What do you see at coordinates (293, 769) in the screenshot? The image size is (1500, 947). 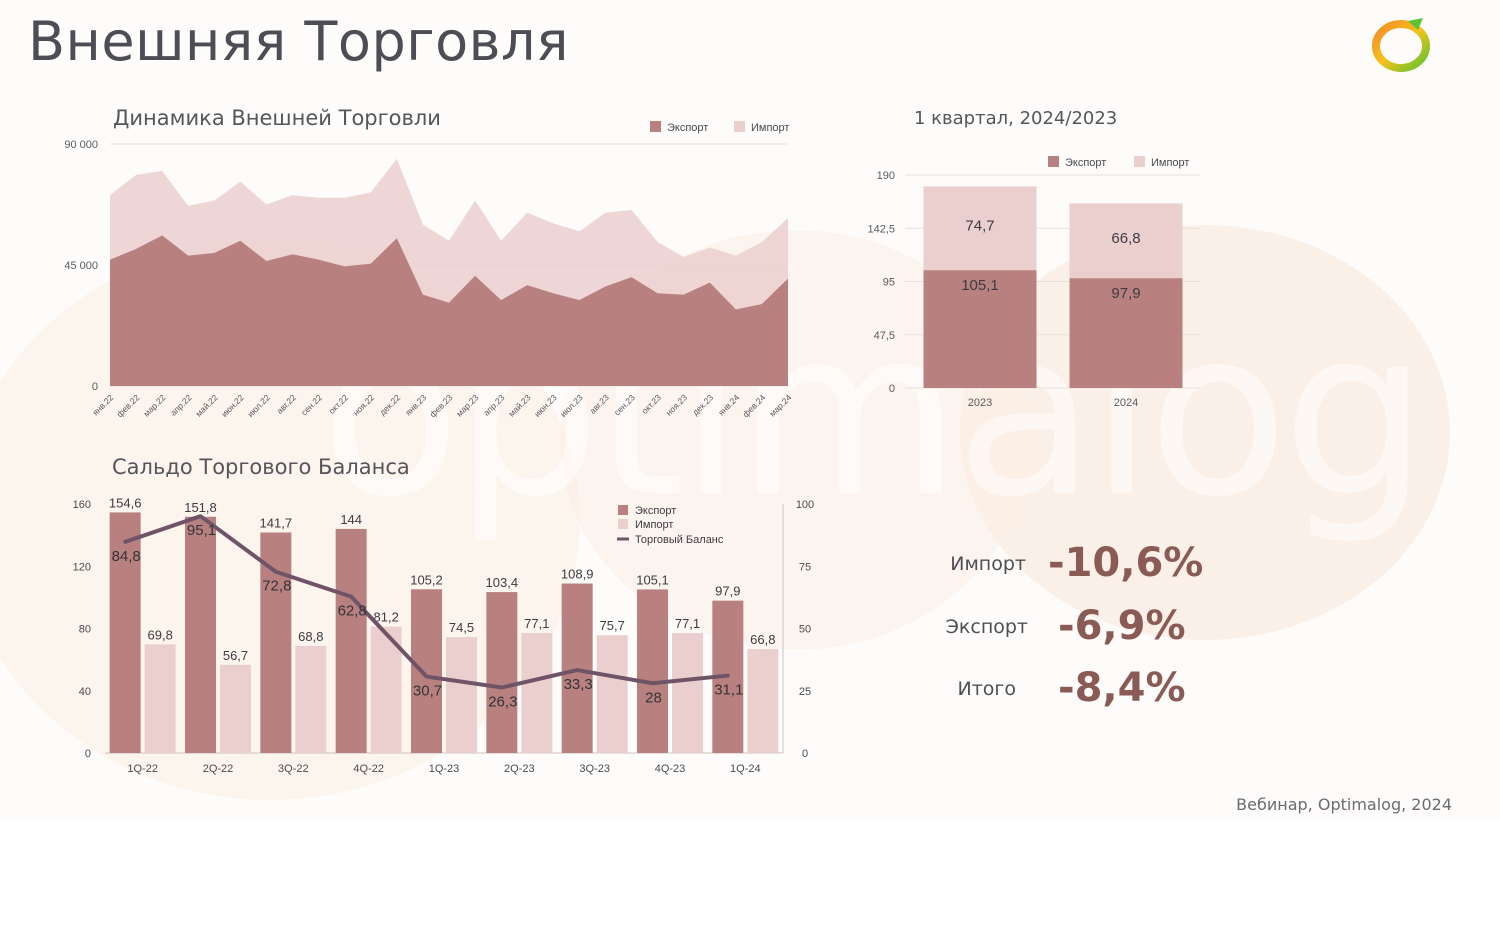 I see `x-tick-label: 3Q-22` at bounding box center [293, 769].